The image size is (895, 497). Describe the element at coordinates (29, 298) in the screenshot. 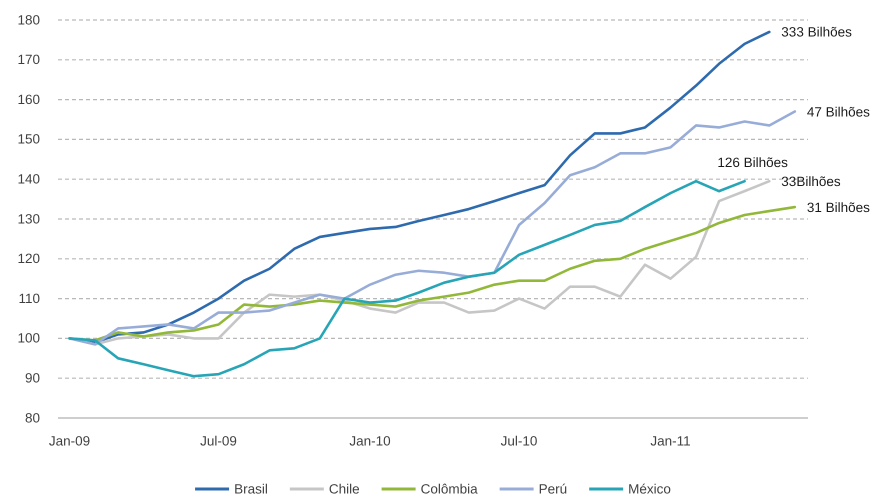

I see `y-tick-label: 110` at that location.